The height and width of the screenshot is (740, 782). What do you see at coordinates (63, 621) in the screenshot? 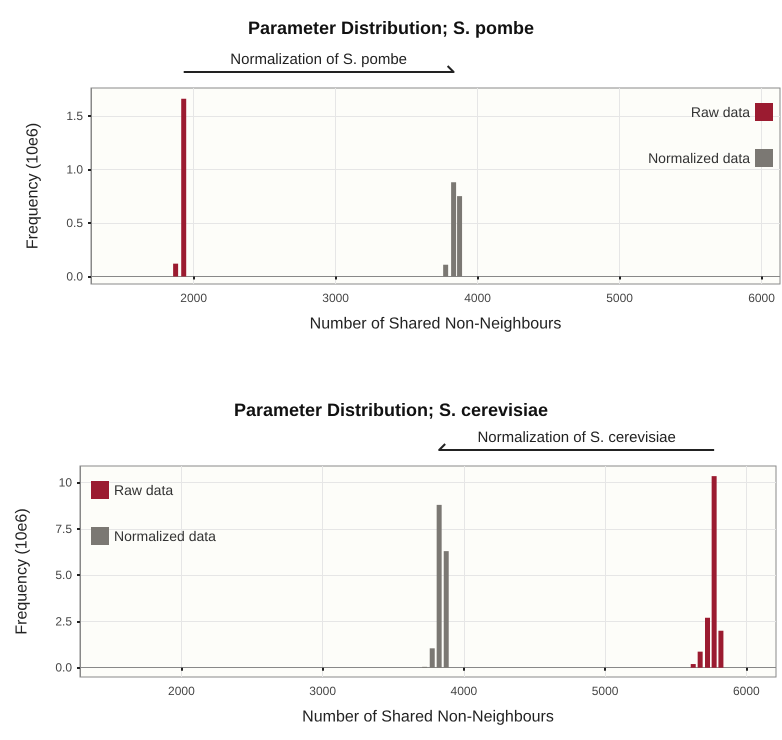
I see `y-tick-label: 2.5` at bounding box center [63, 621].